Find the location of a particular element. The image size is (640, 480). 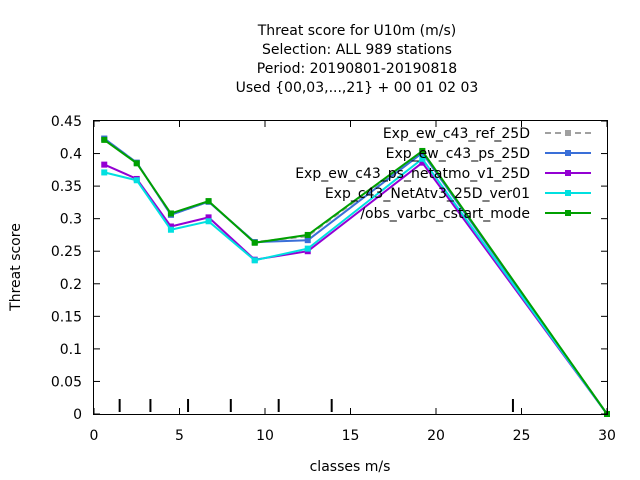

y-tick-label: 0.2 is located at coordinates (71, 285).